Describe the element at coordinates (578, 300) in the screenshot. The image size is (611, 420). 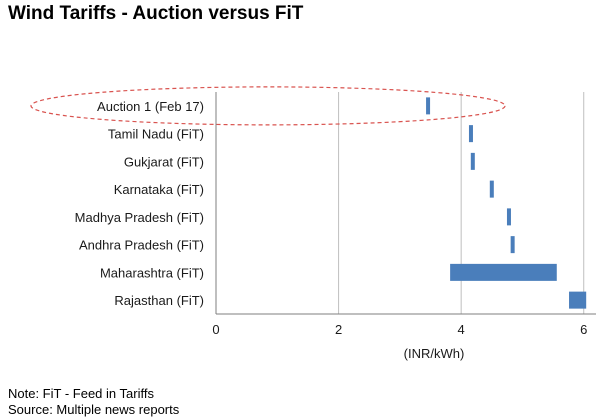
I see `bar-rajasthan-fit` at that location.